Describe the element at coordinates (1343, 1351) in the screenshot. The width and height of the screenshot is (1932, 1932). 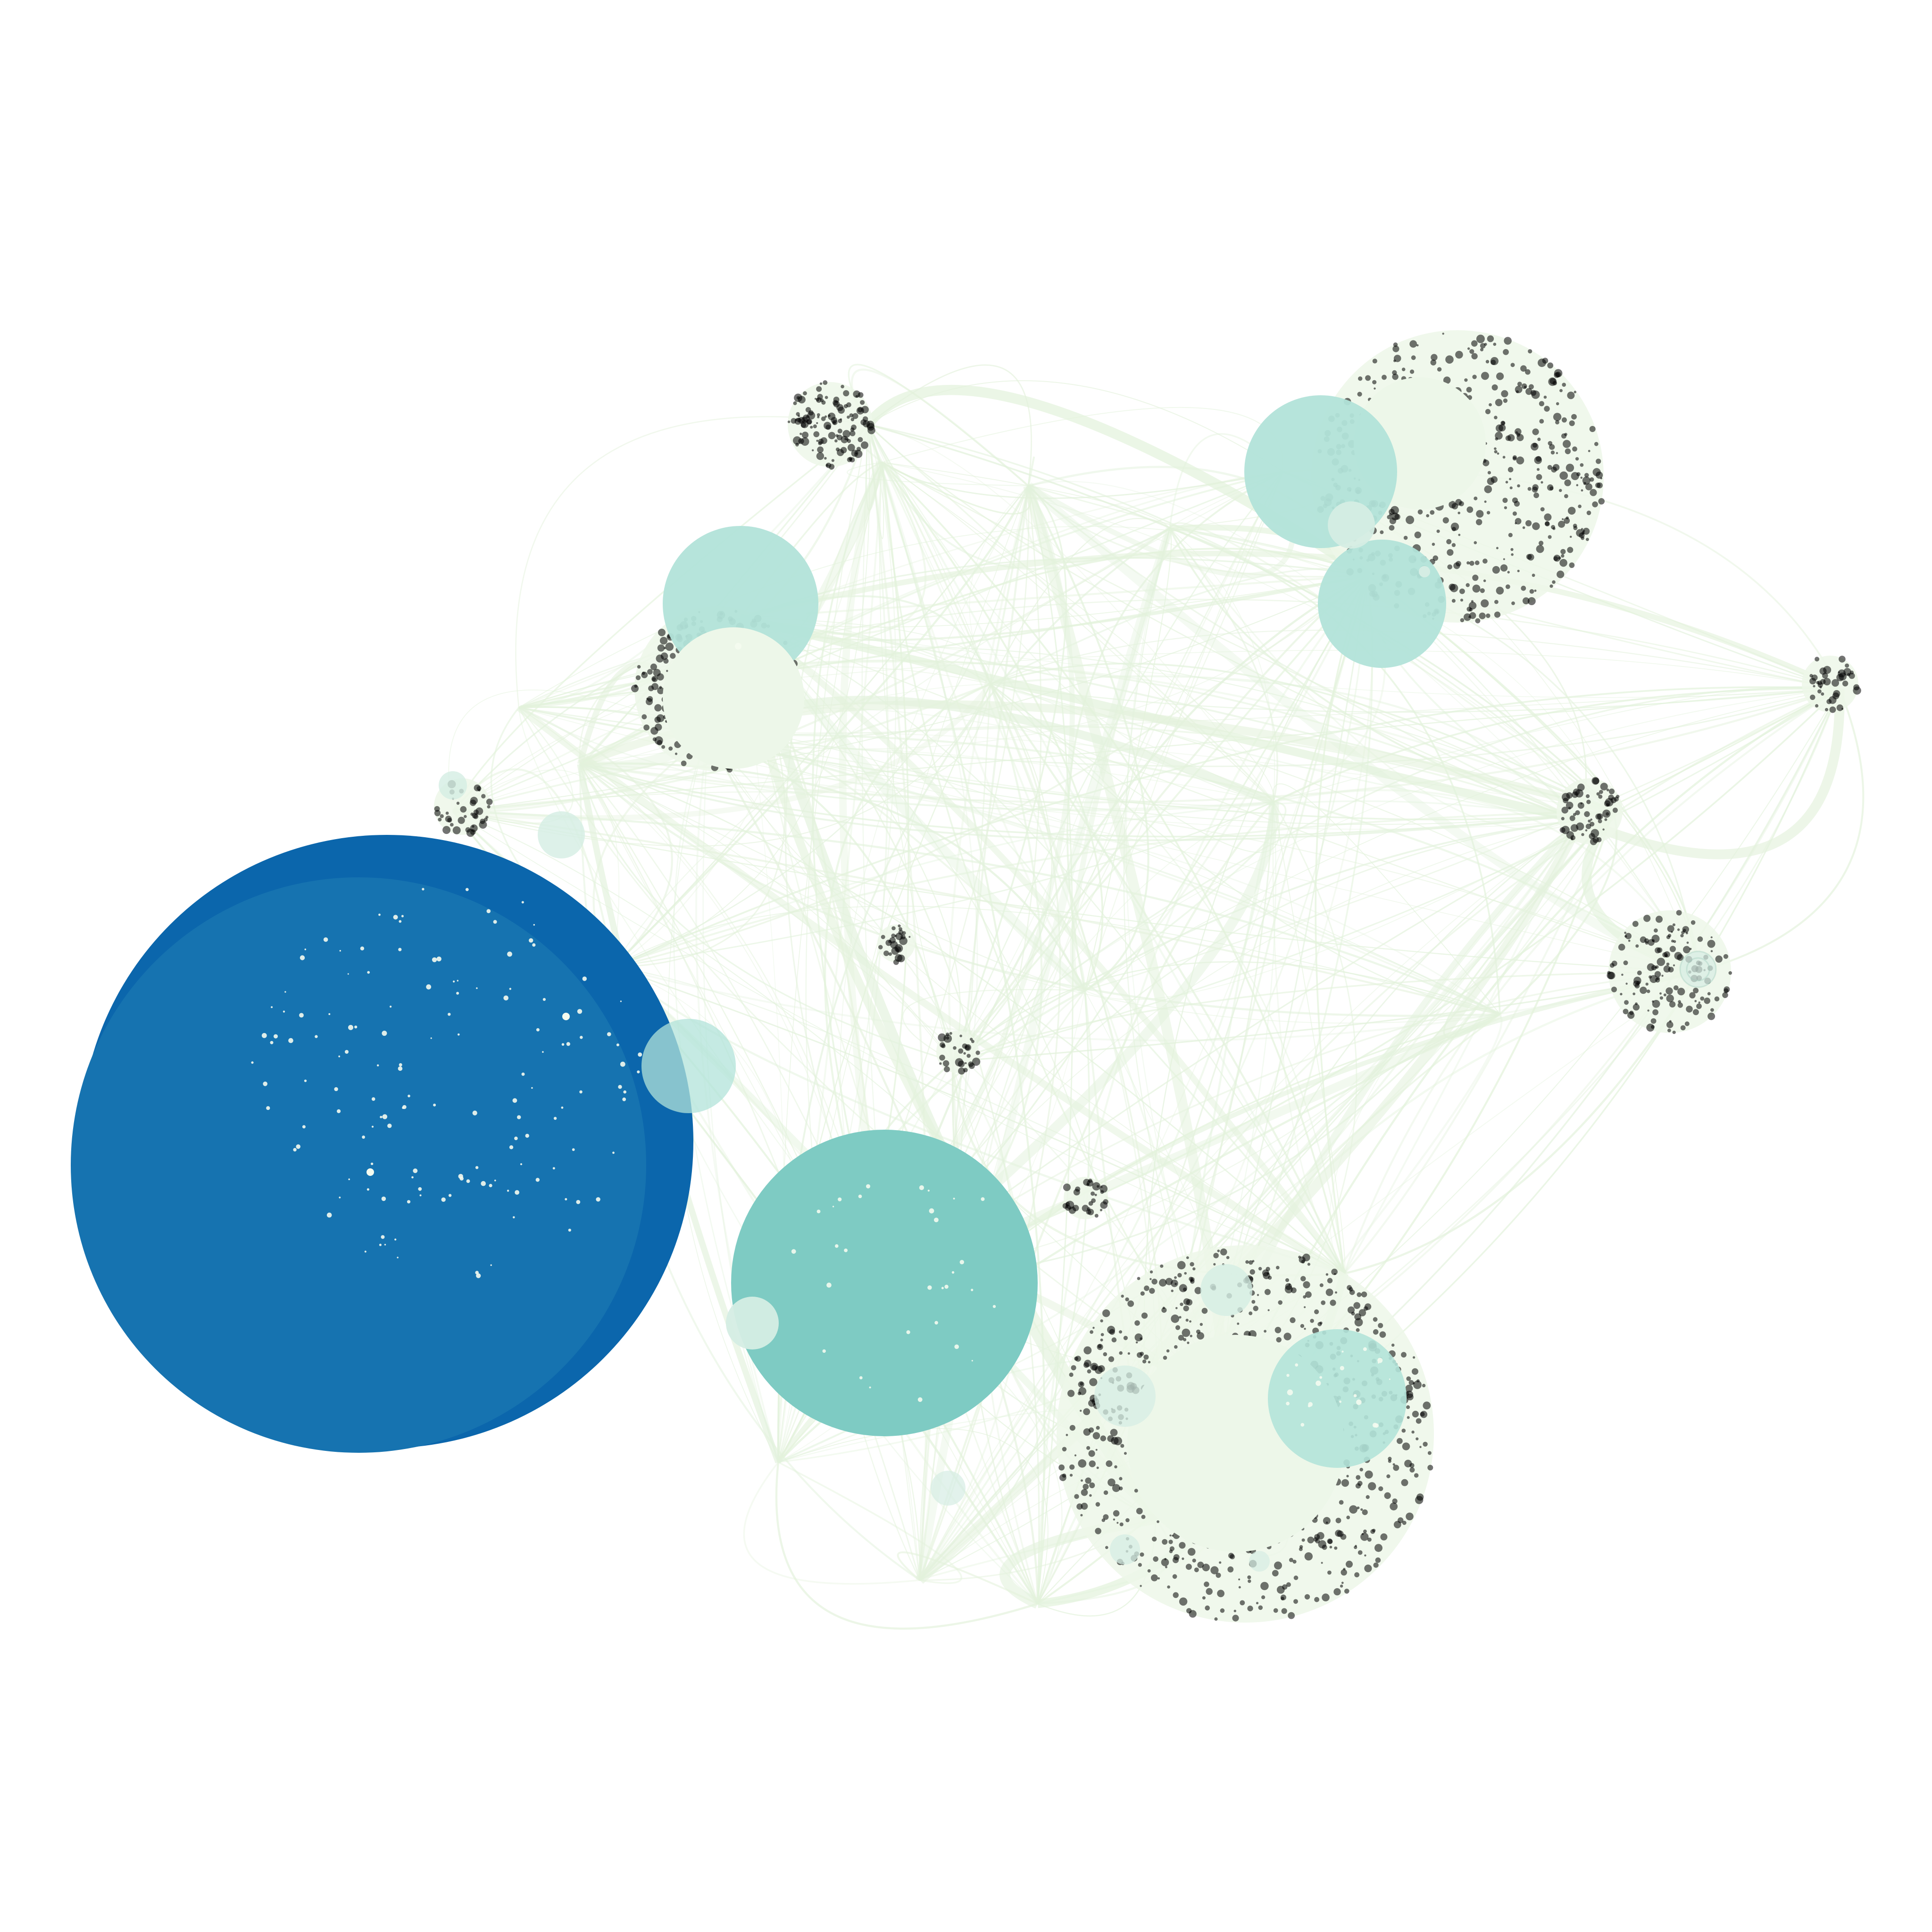
I see `cluster-speck` at that location.